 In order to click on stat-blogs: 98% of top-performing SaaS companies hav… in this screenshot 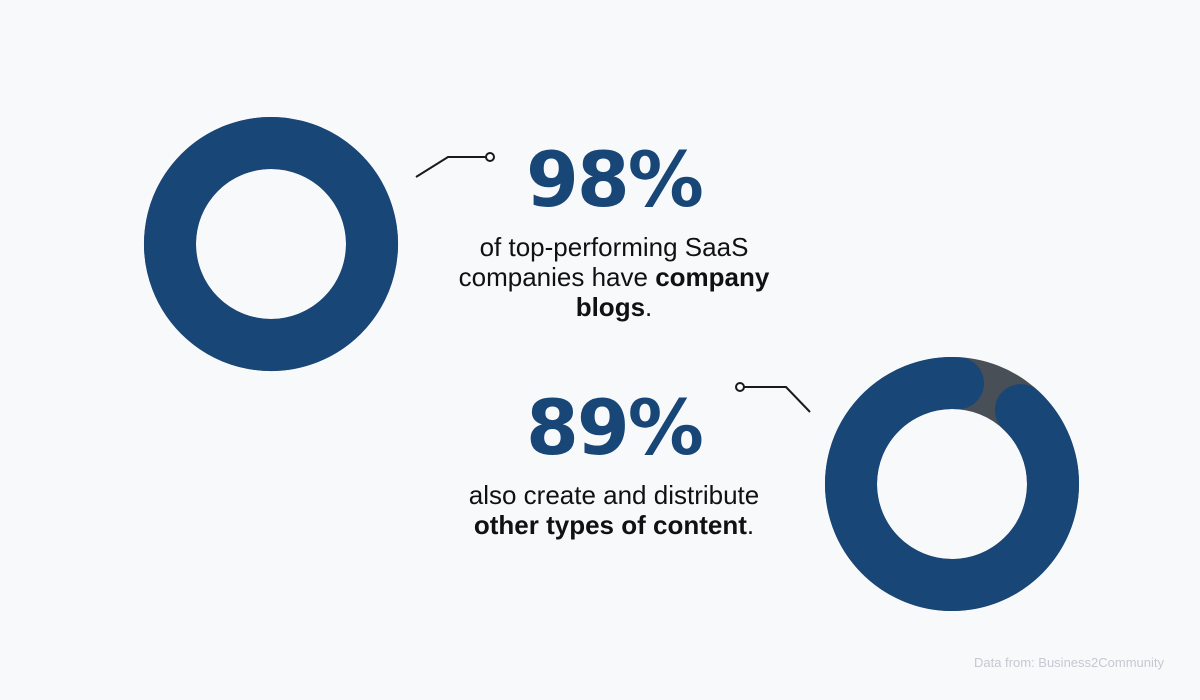, I will do `click(614, 229)`.